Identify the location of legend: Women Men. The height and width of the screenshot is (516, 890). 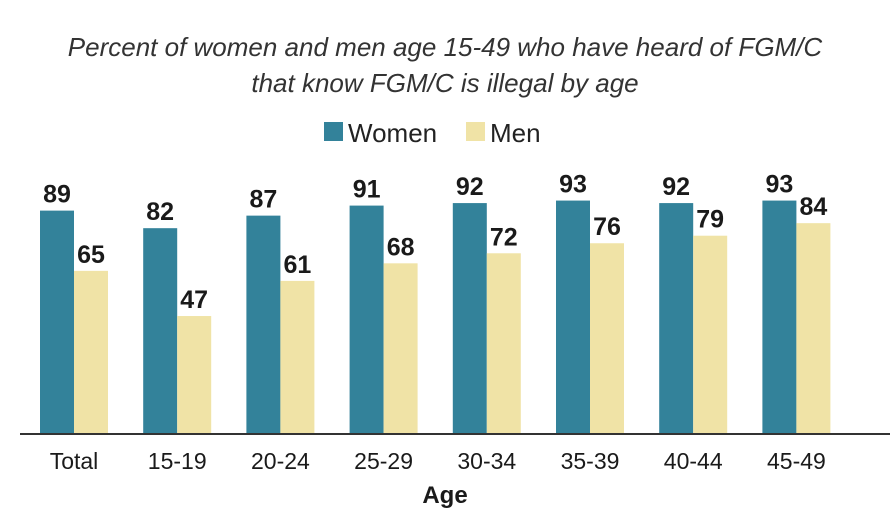
(432, 133).